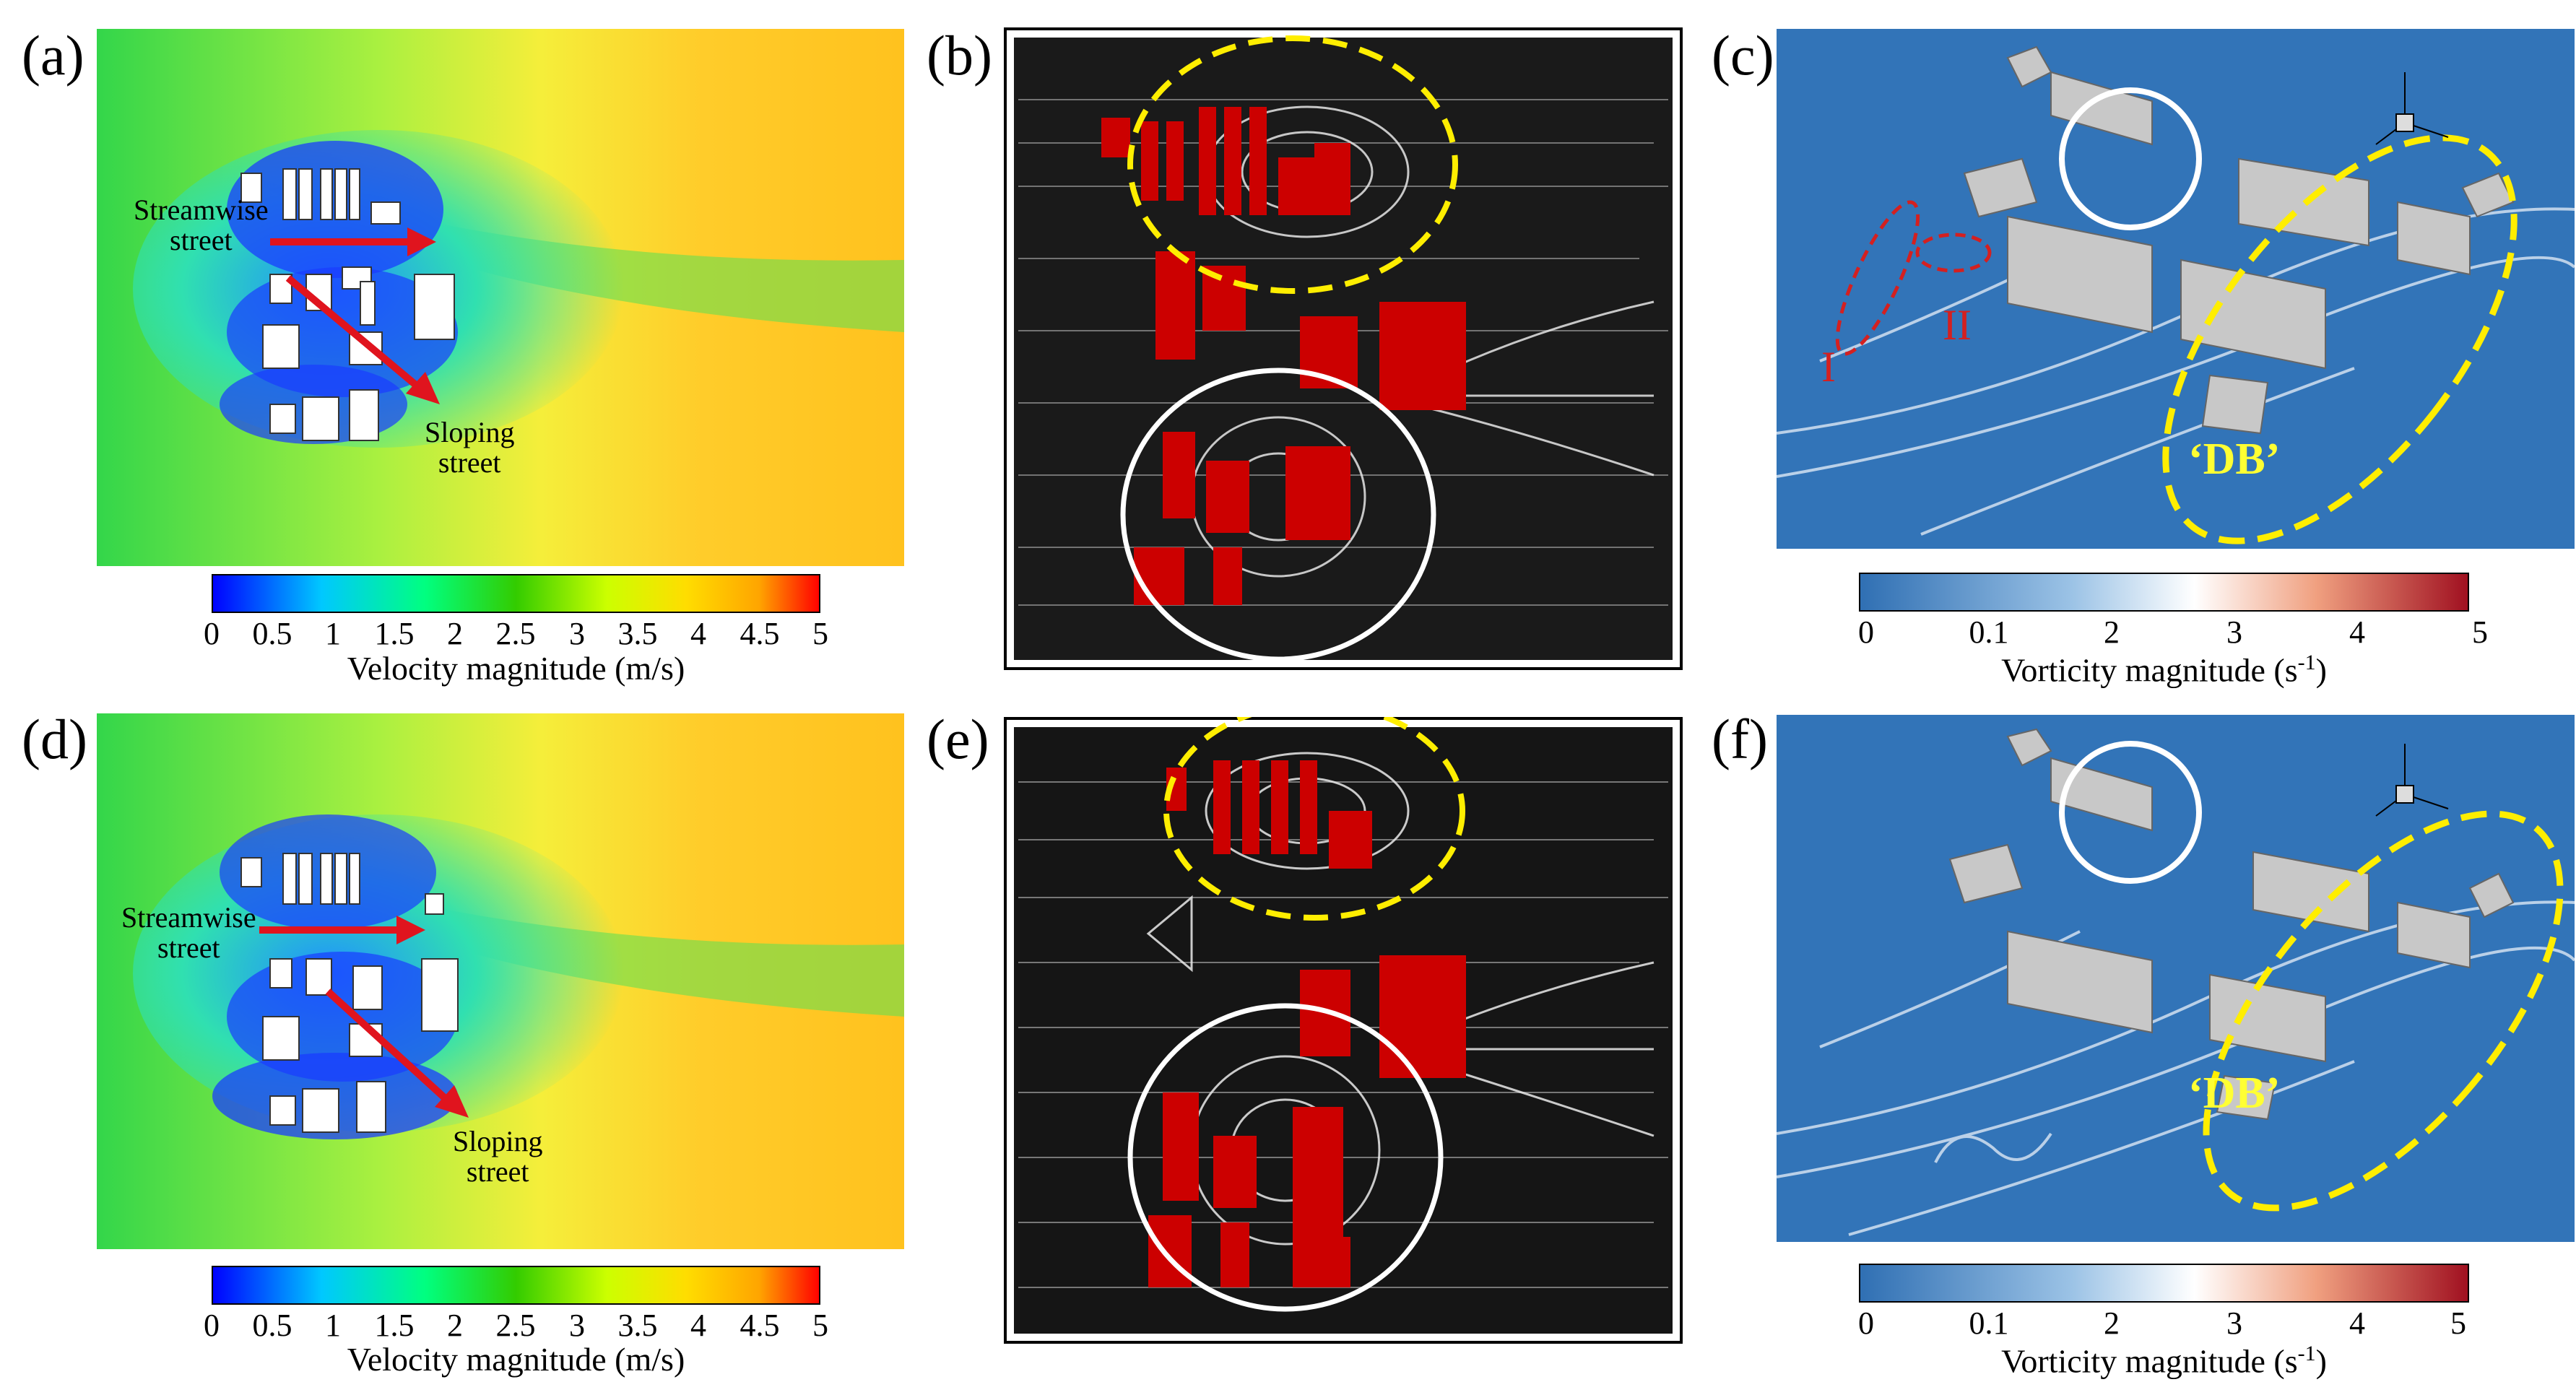 The height and width of the screenshot is (1395, 2576). What do you see at coordinates (53, 56) in the screenshot?
I see `panel-label-a: (a)` at bounding box center [53, 56].